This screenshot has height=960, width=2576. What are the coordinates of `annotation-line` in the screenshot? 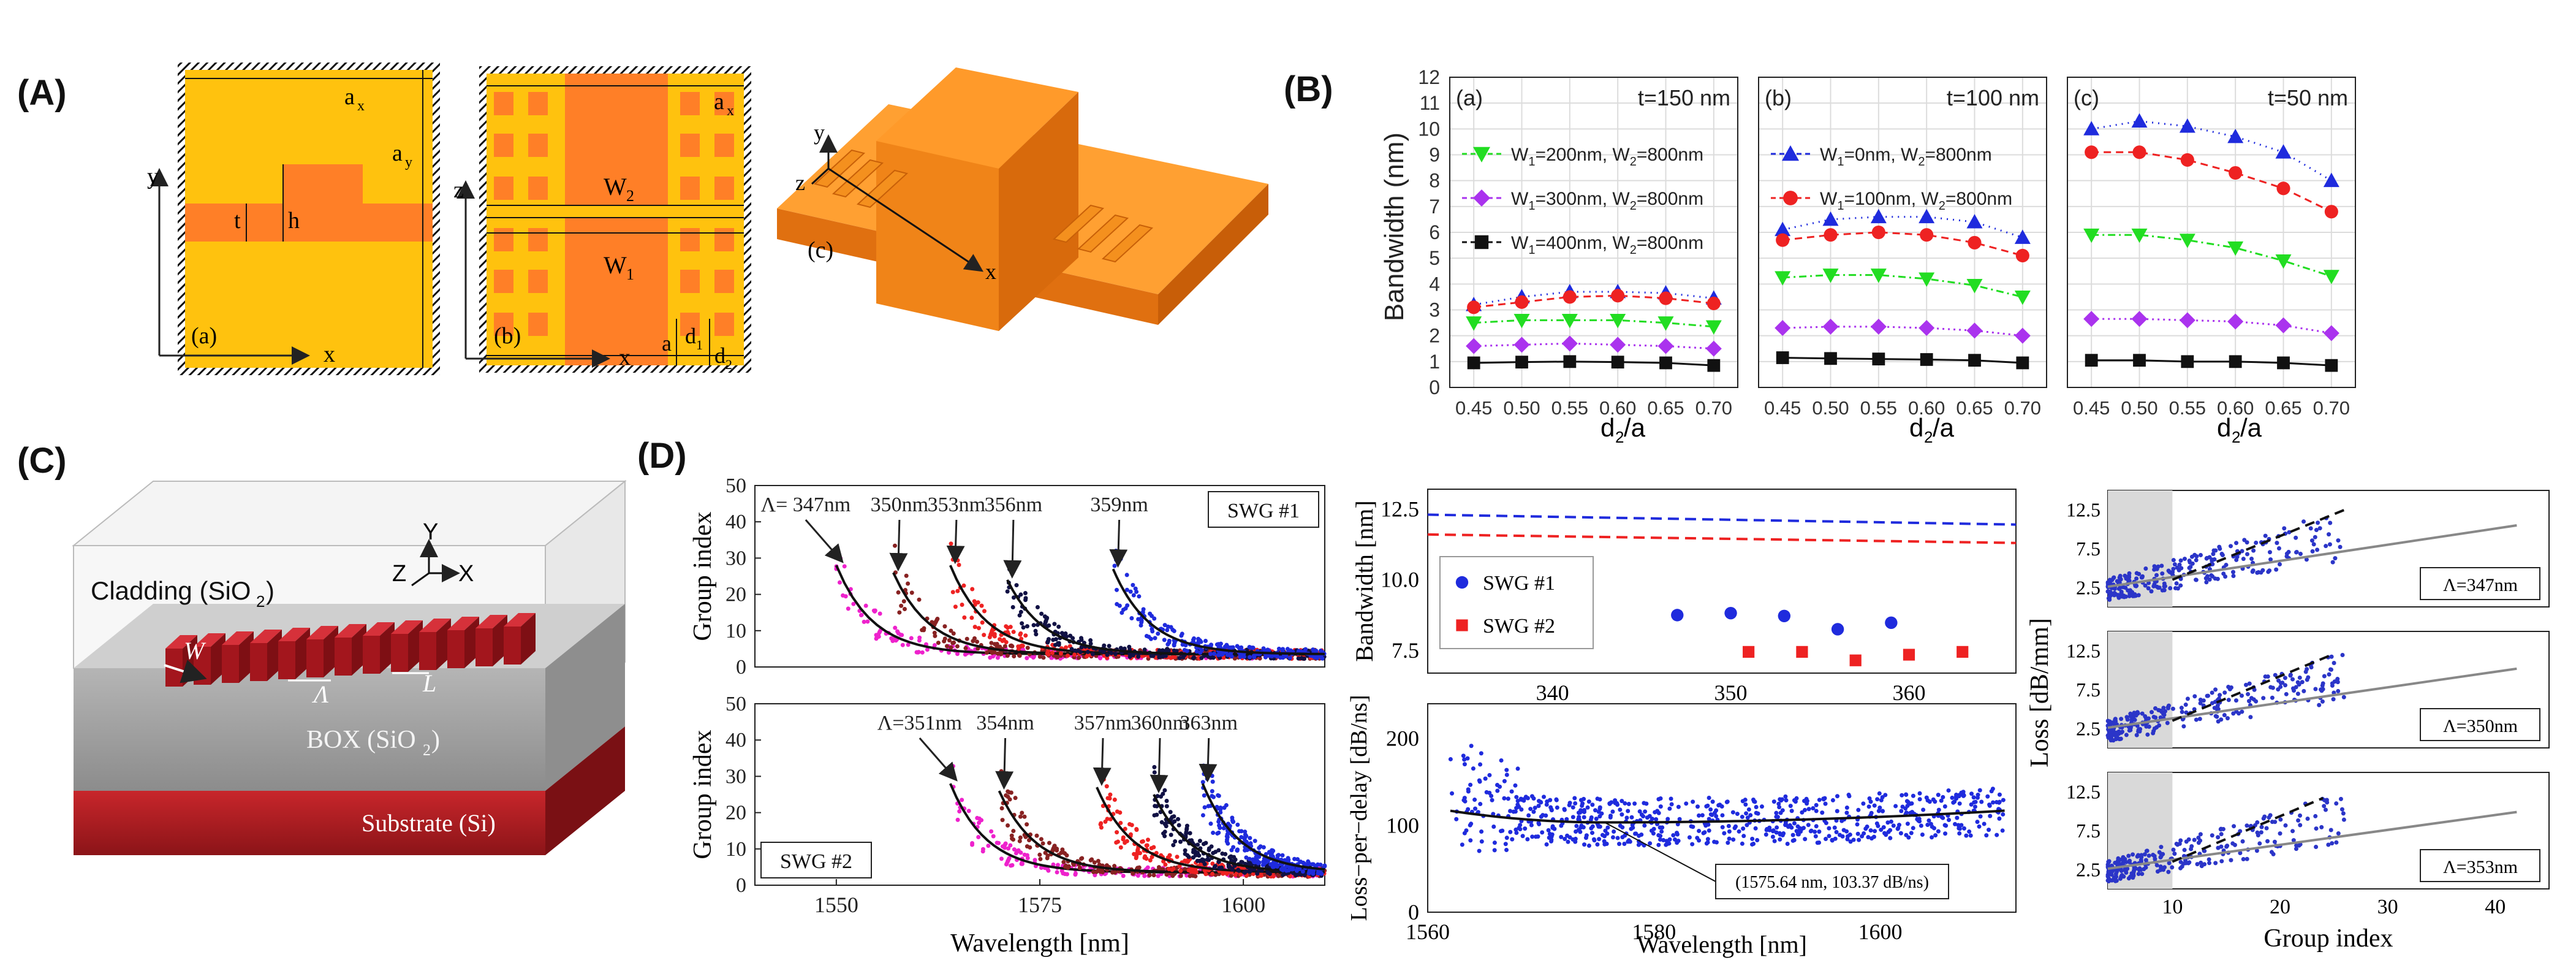 It's located at (1660, 851).